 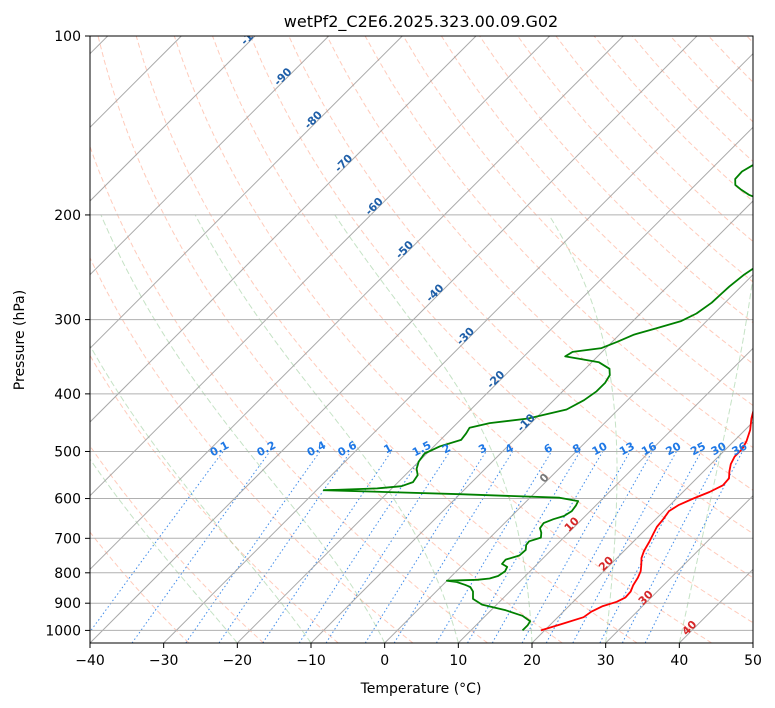 What do you see at coordinates (532, 661) in the screenshot?
I see `x-tick-label: 20` at bounding box center [532, 661].